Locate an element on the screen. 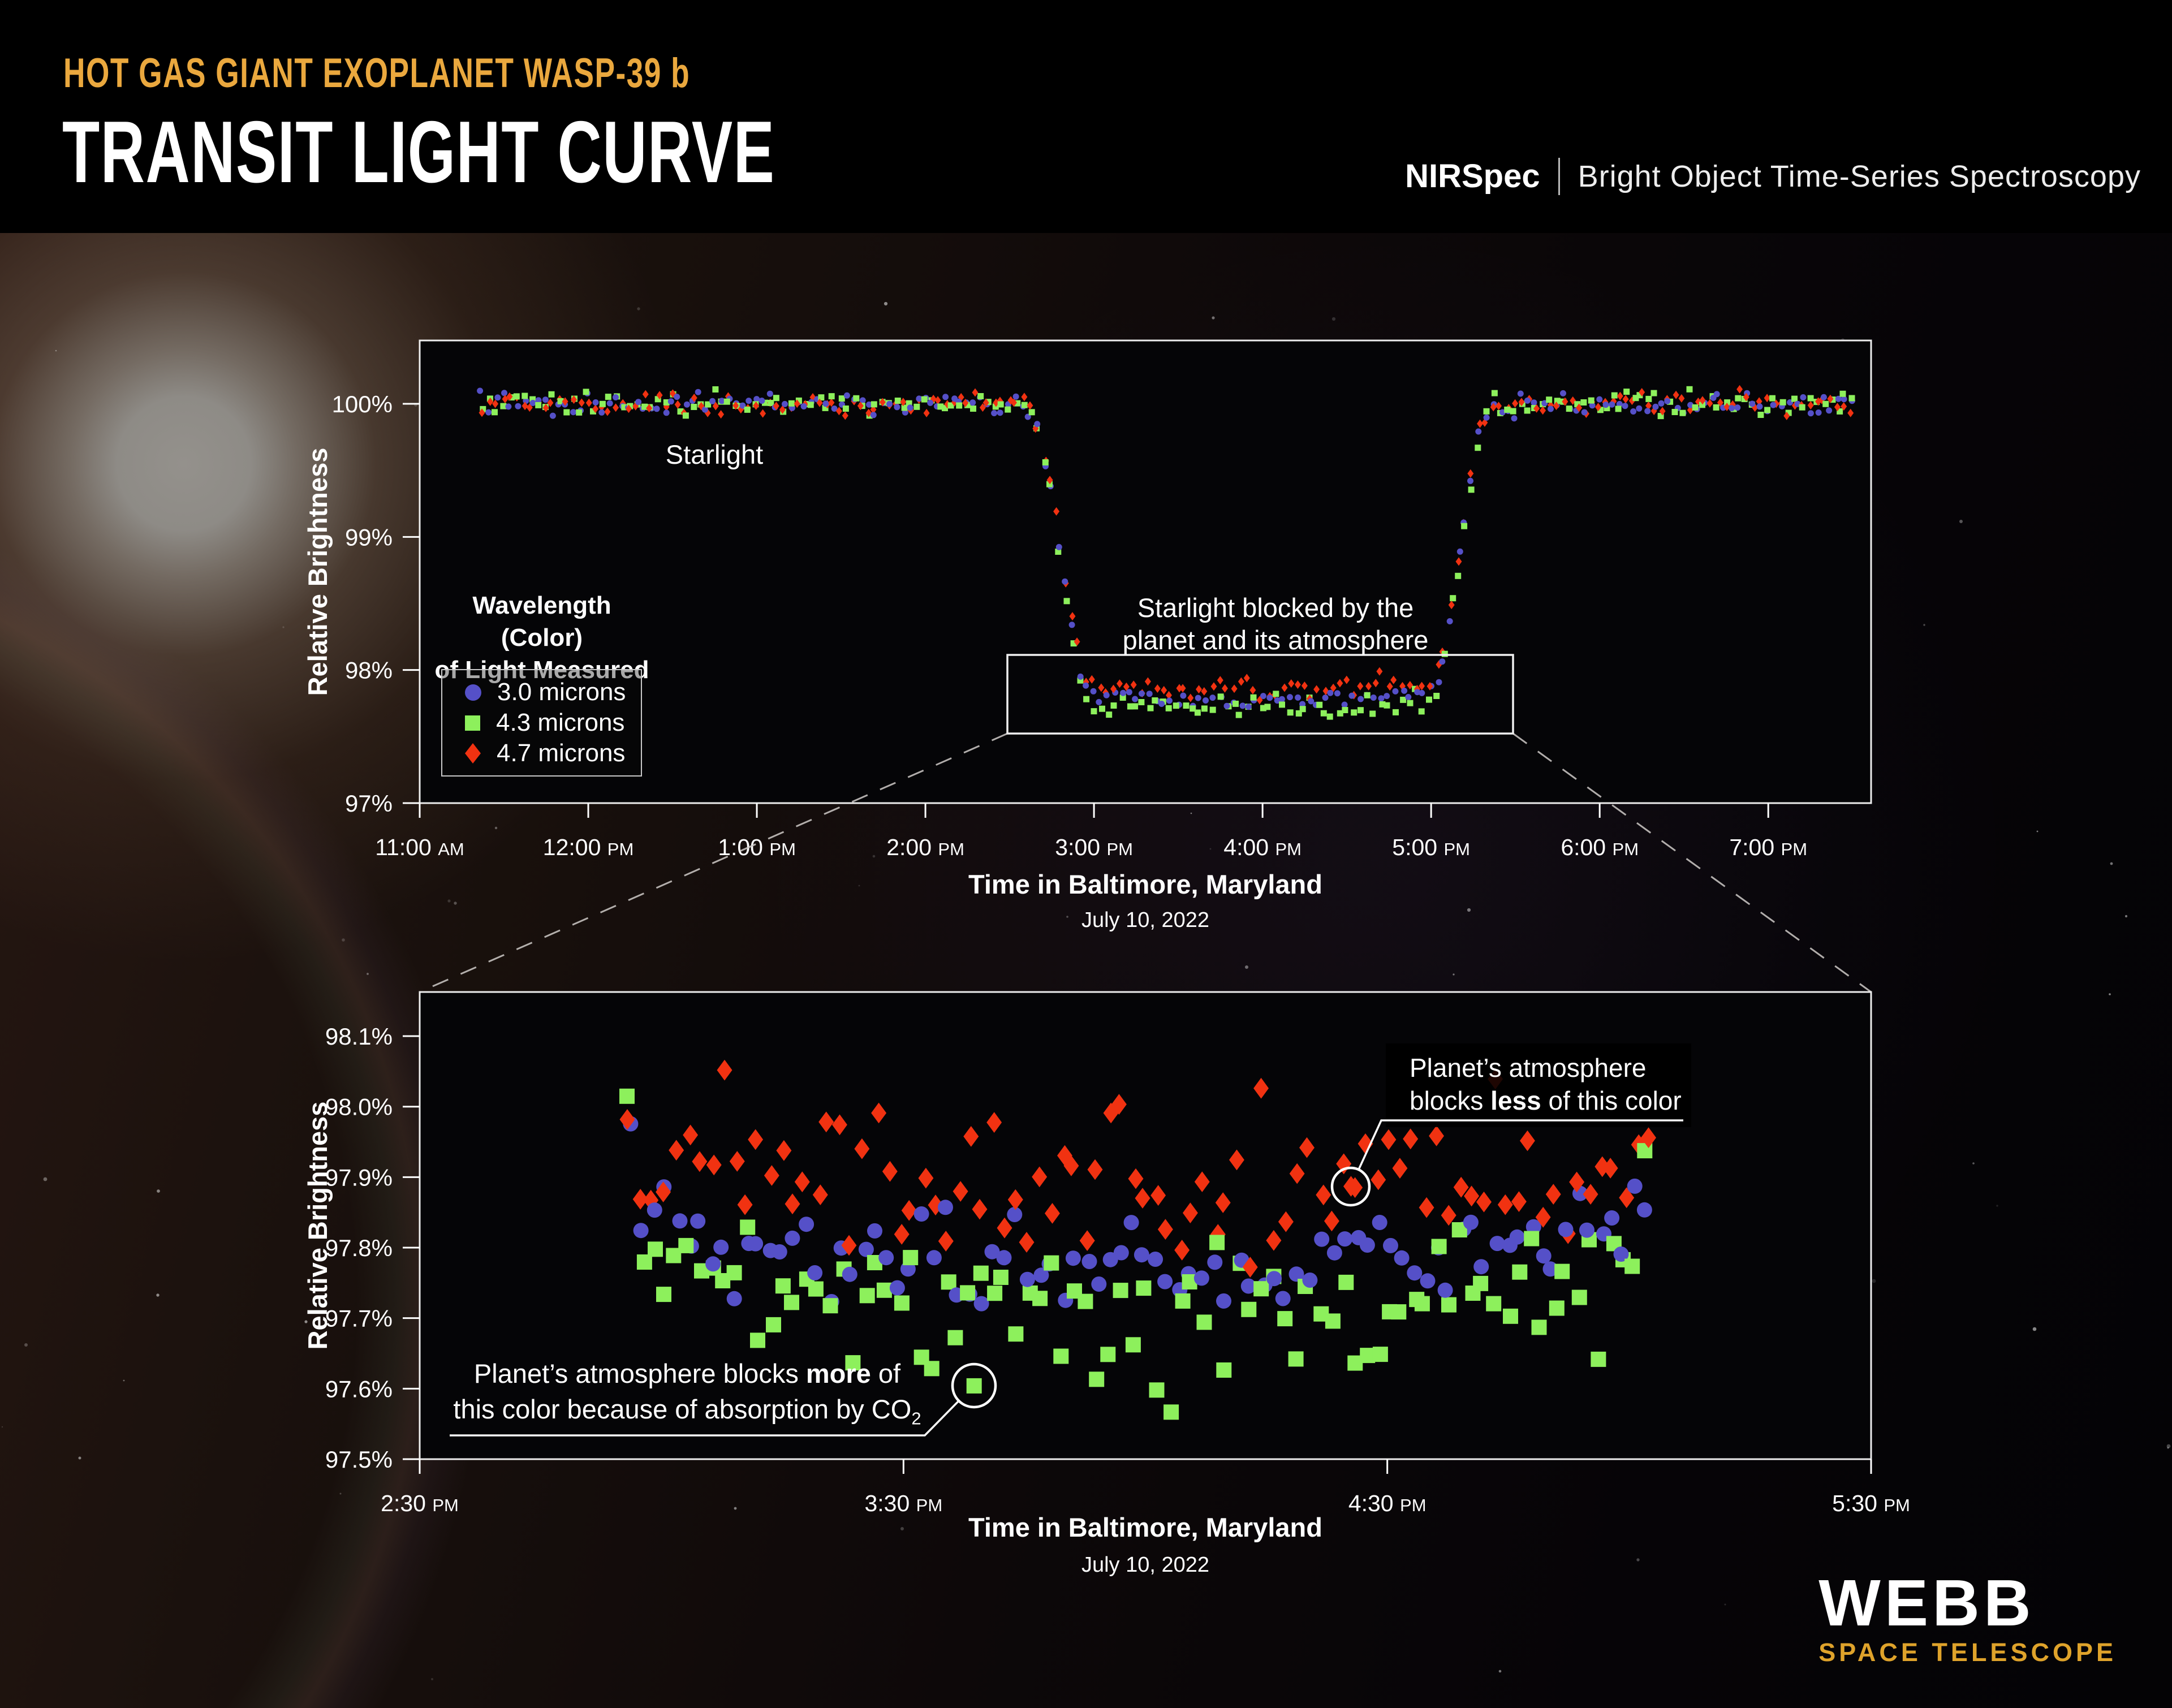 Image resolution: width=2172 pixels, height=1708 pixels. y-tick-label: 97.7% is located at coordinates (359, 1318).